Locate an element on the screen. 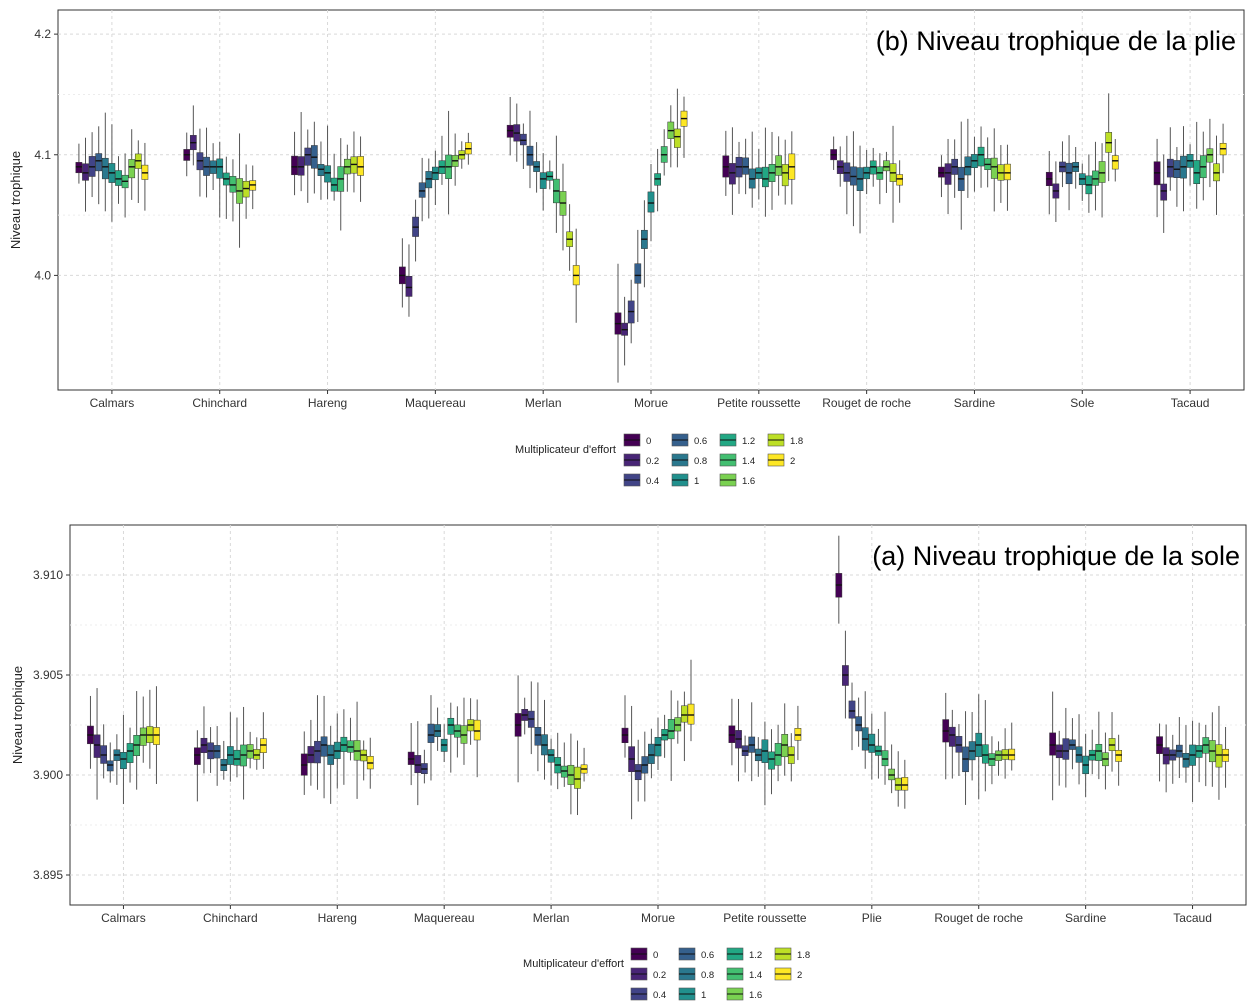  x-tick-label: Tacaud is located at coordinates (1192, 918).